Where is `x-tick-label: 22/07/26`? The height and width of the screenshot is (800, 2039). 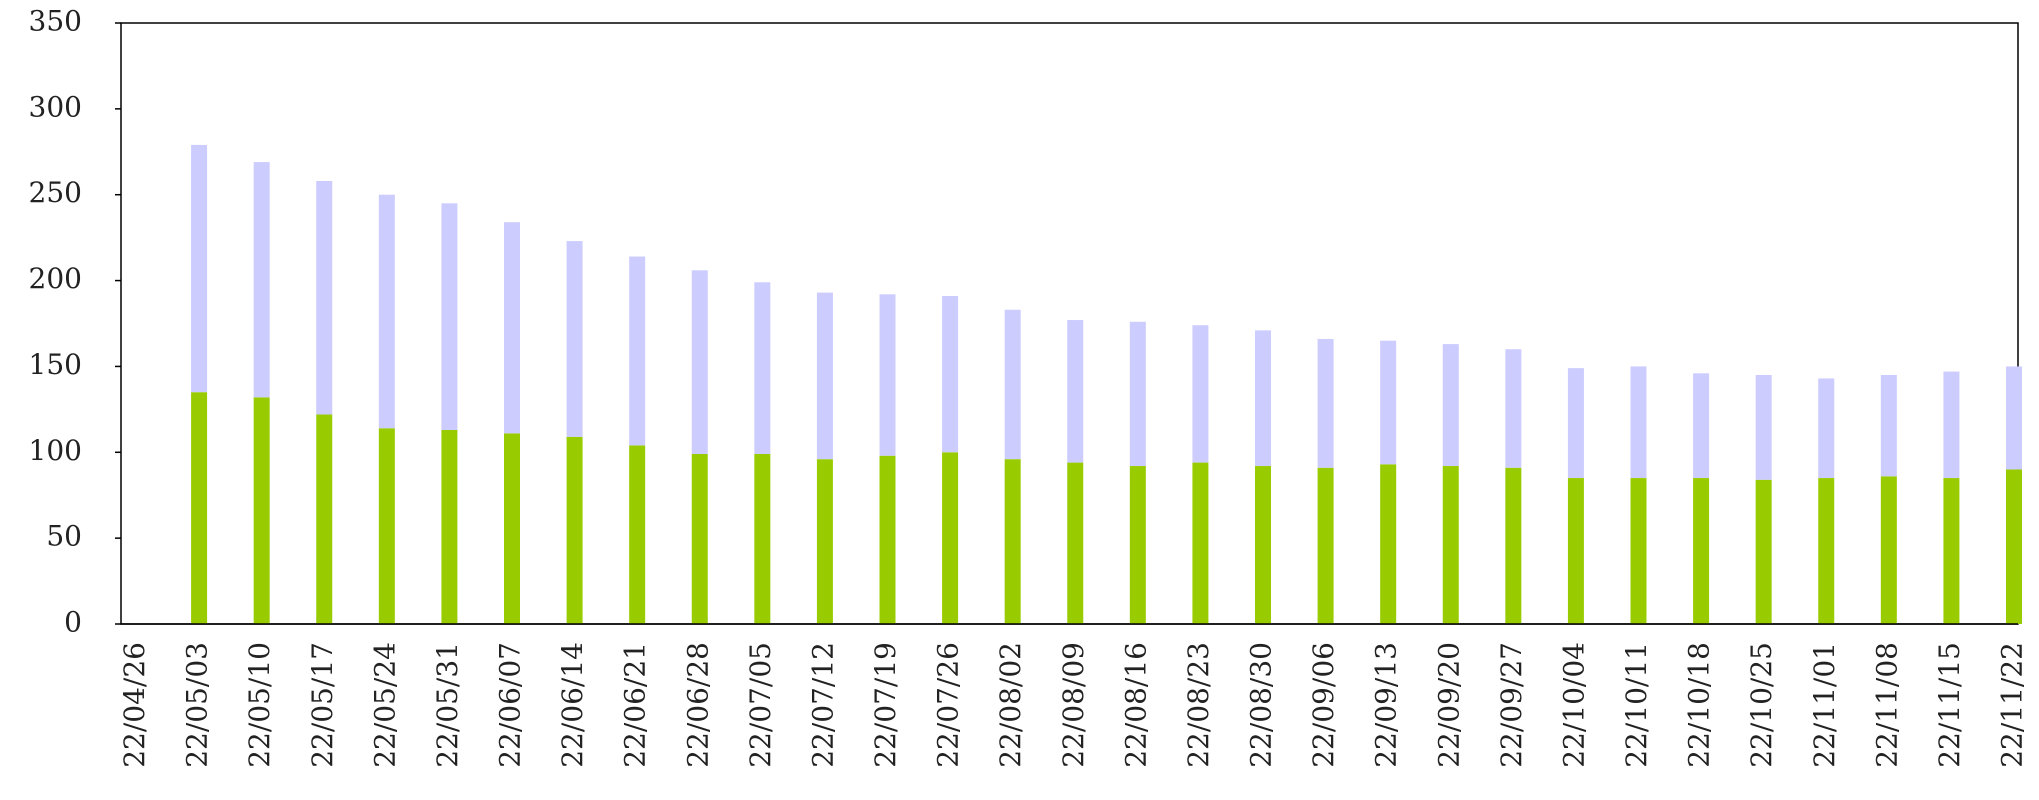 x-tick-label: 22/07/26 is located at coordinates (948, 705).